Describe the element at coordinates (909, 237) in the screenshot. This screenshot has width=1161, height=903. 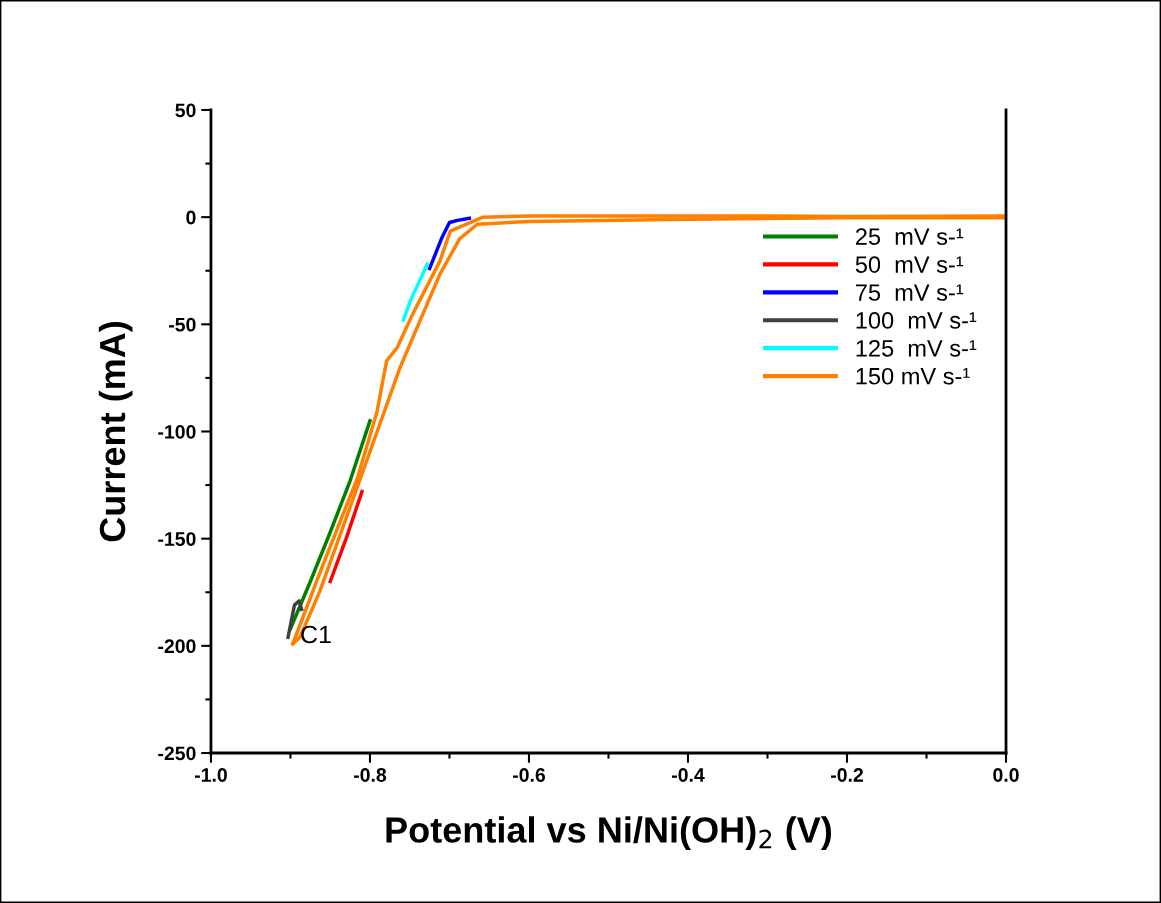
I see `legend-label: 25 mV s-¹` at that location.